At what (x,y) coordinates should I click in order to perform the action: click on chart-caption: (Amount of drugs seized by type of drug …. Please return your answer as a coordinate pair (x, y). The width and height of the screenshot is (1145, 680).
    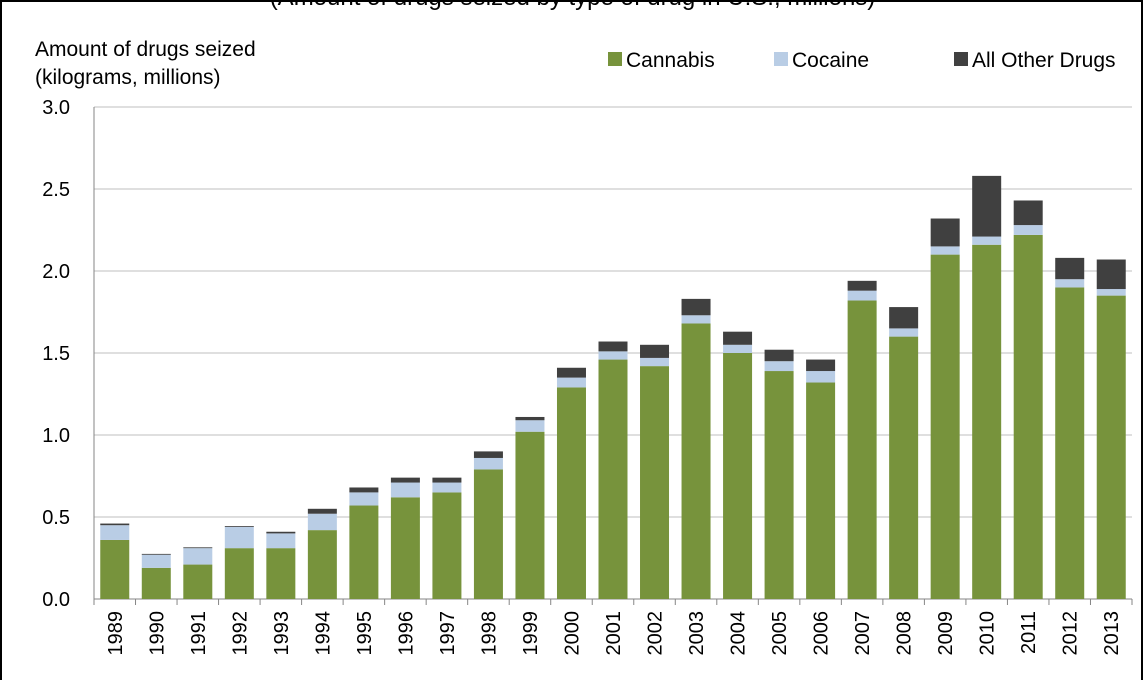
    Looking at the image, I should click on (572, 6).